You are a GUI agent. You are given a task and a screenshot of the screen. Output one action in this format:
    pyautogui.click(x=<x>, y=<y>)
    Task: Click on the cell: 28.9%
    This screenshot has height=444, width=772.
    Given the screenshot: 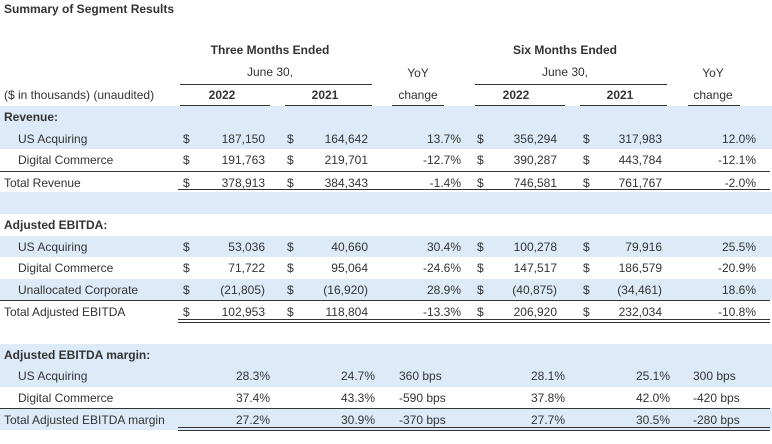 What is the action you would take?
    pyautogui.click(x=443, y=289)
    